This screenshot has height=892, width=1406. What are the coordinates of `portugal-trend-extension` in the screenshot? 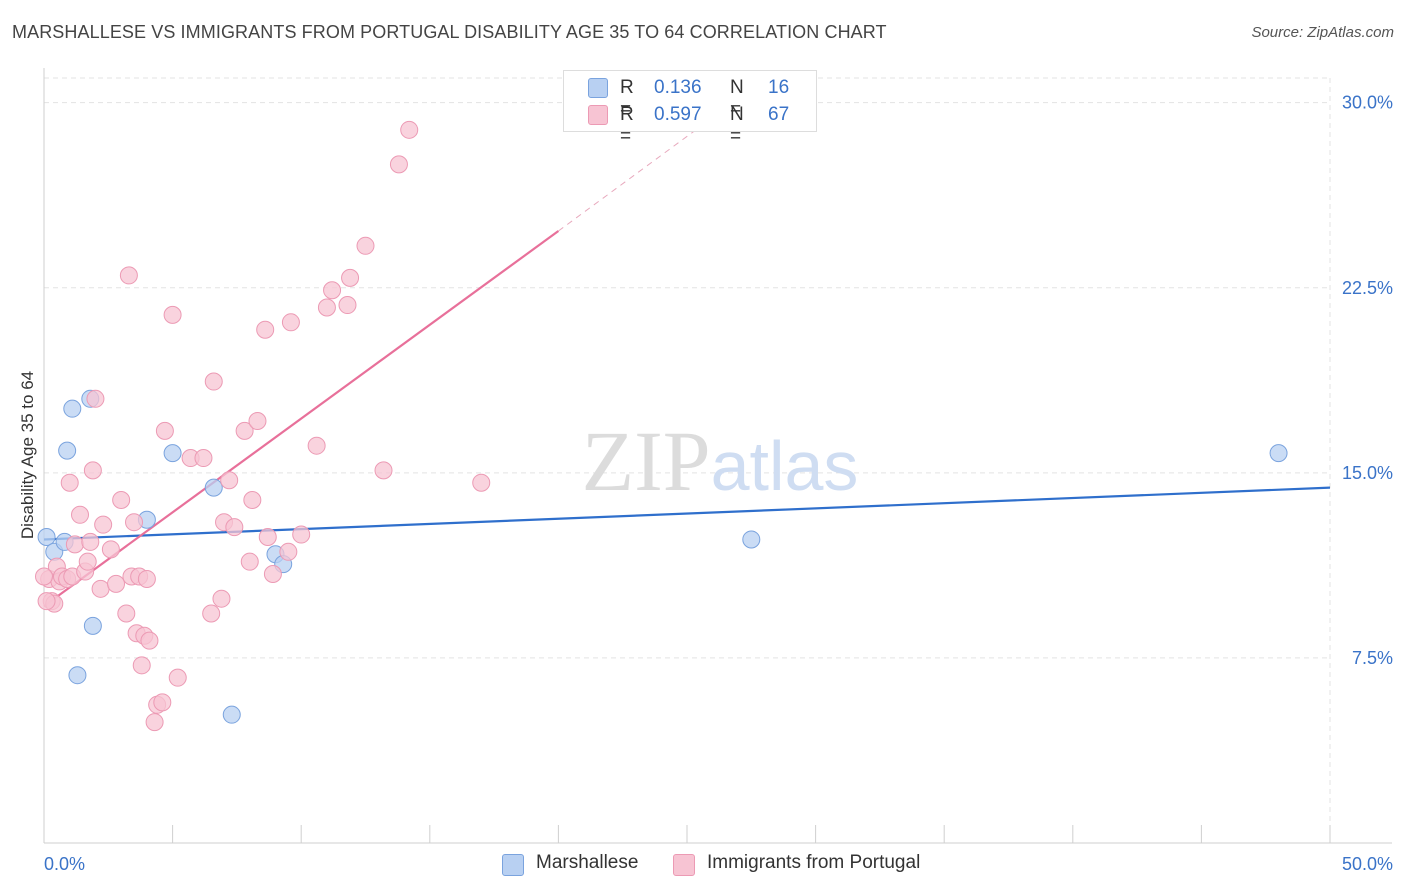 It's located at (636, 174).